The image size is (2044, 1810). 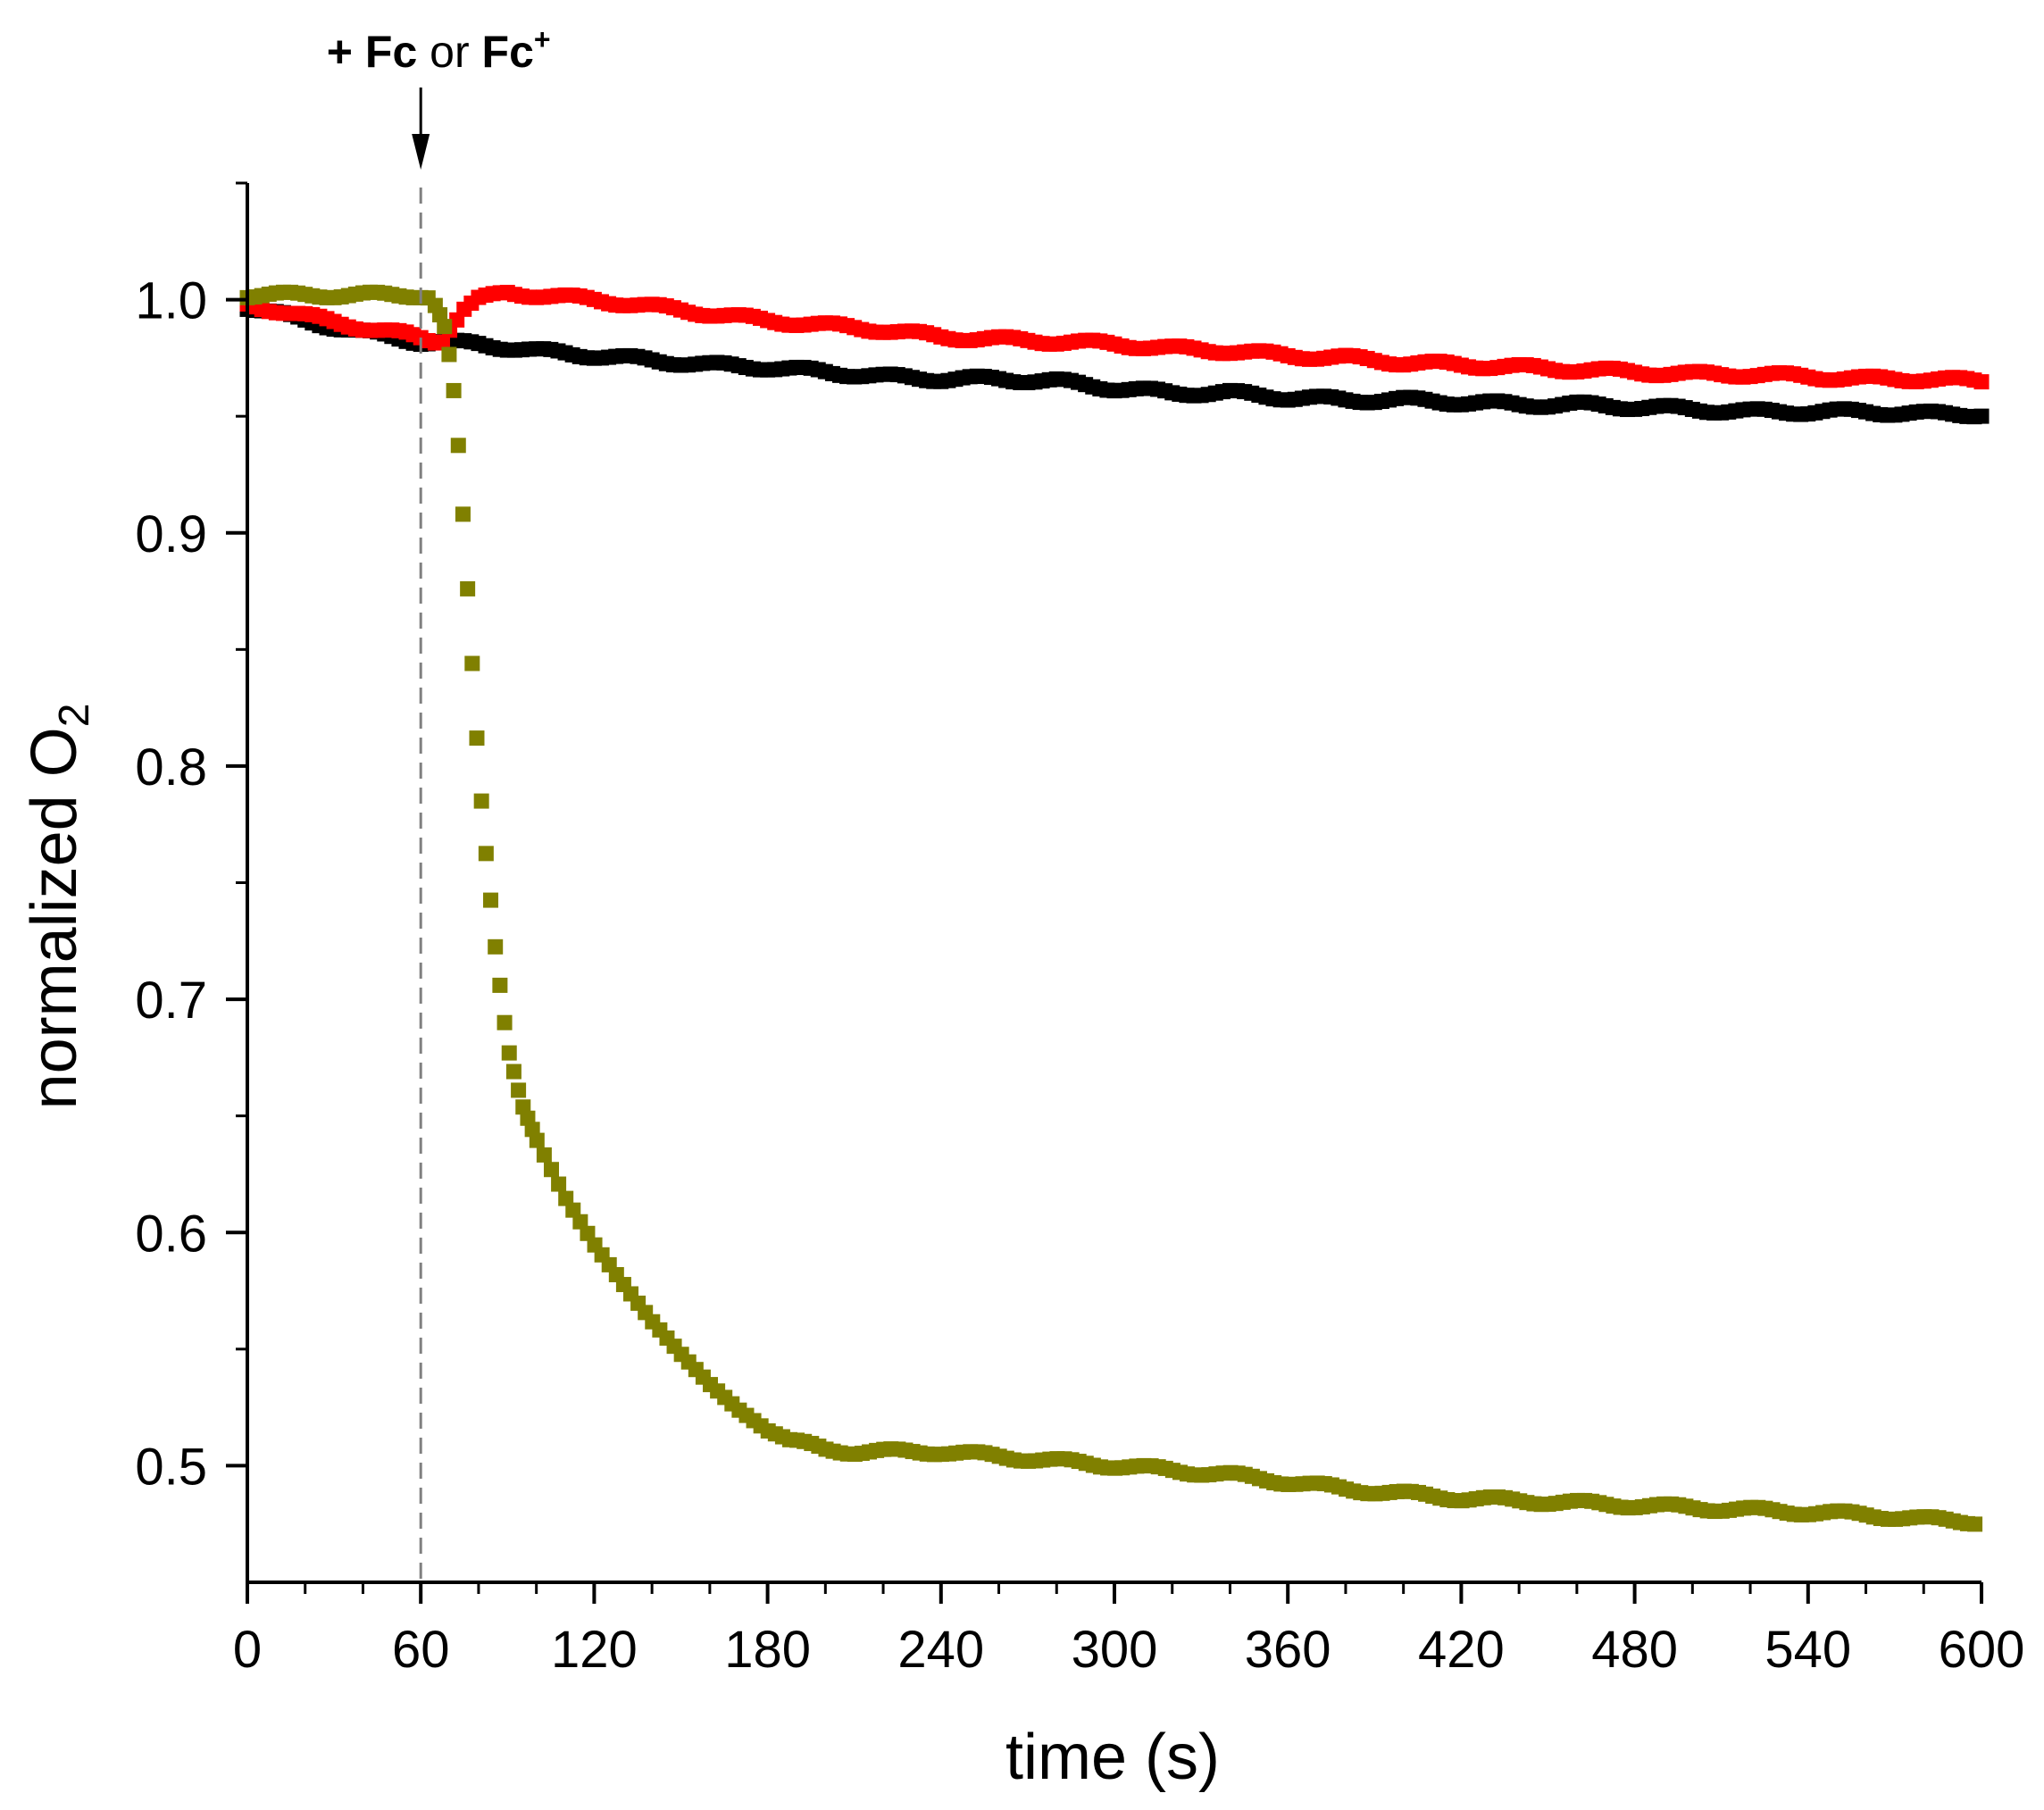 I want to click on y-tick-label: 0.9, so click(x=171, y=534).